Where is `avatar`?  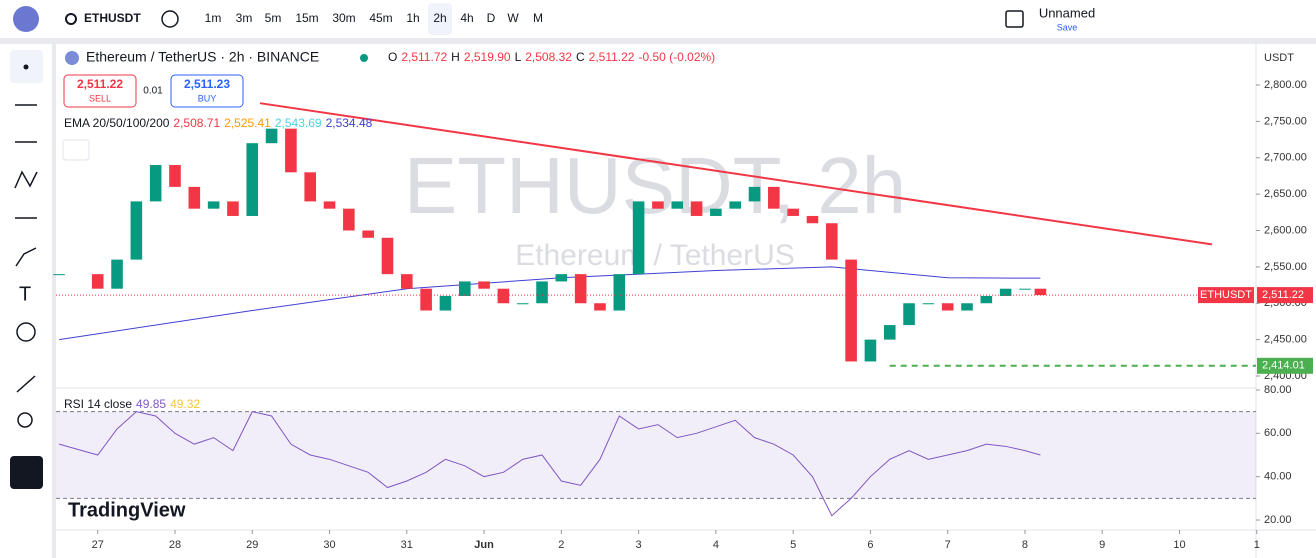 avatar is located at coordinates (26, 19).